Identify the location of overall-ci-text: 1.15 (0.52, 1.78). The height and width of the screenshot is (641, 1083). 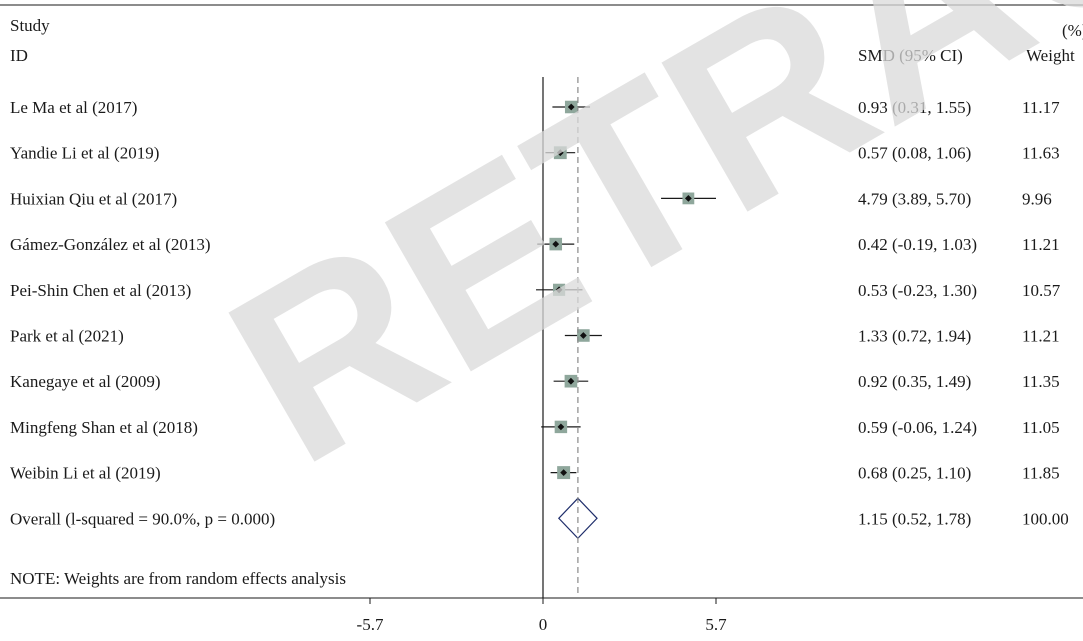
(914, 518).